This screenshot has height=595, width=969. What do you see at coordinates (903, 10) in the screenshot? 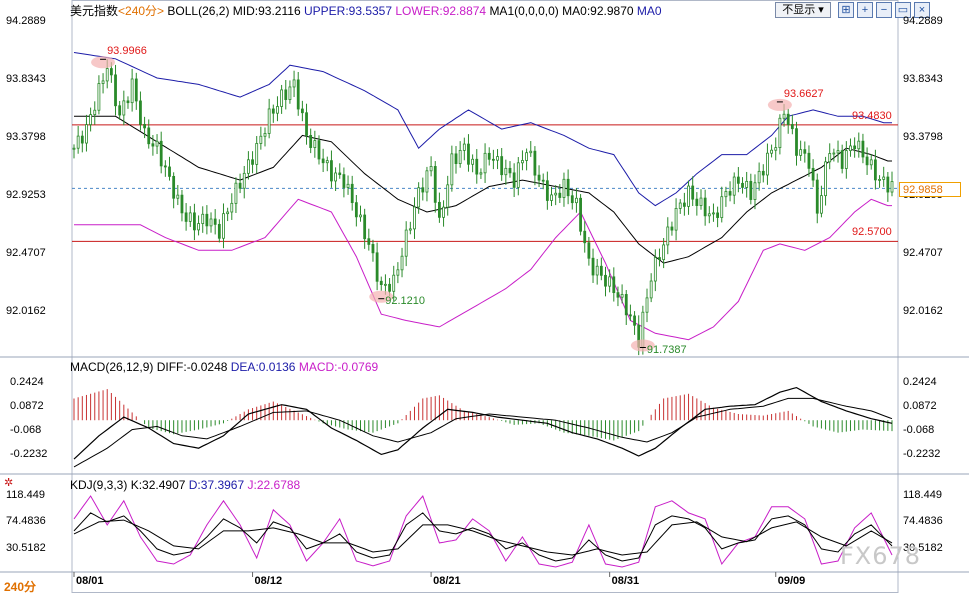
I see `restore-icon: ▭` at bounding box center [903, 10].